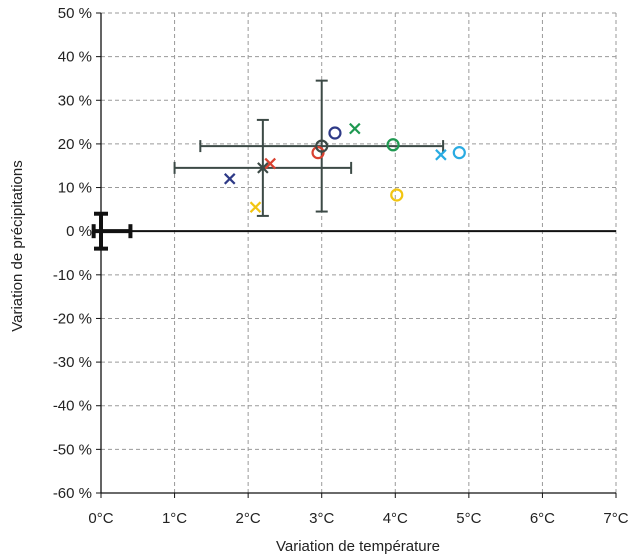 This screenshot has width=638, height=557. What do you see at coordinates (72, 449) in the screenshot?
I see `y-tick-label: -50 %` at bounding box center [72, 449].